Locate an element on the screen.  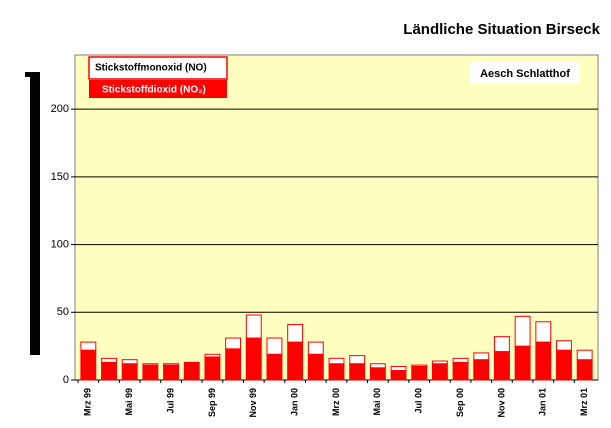
x-tick-label: Mrz 00 is located at coordinates (336, 402).